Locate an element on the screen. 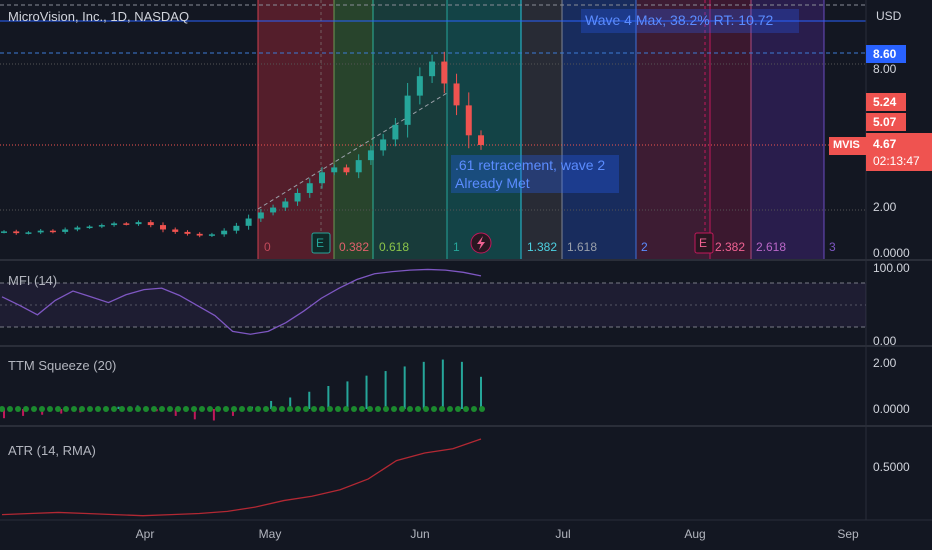 Image resolution: width=932 pixels, height=550 pixels. ttm-tick-0: 0.0000 is located at coordinates (891, 409).